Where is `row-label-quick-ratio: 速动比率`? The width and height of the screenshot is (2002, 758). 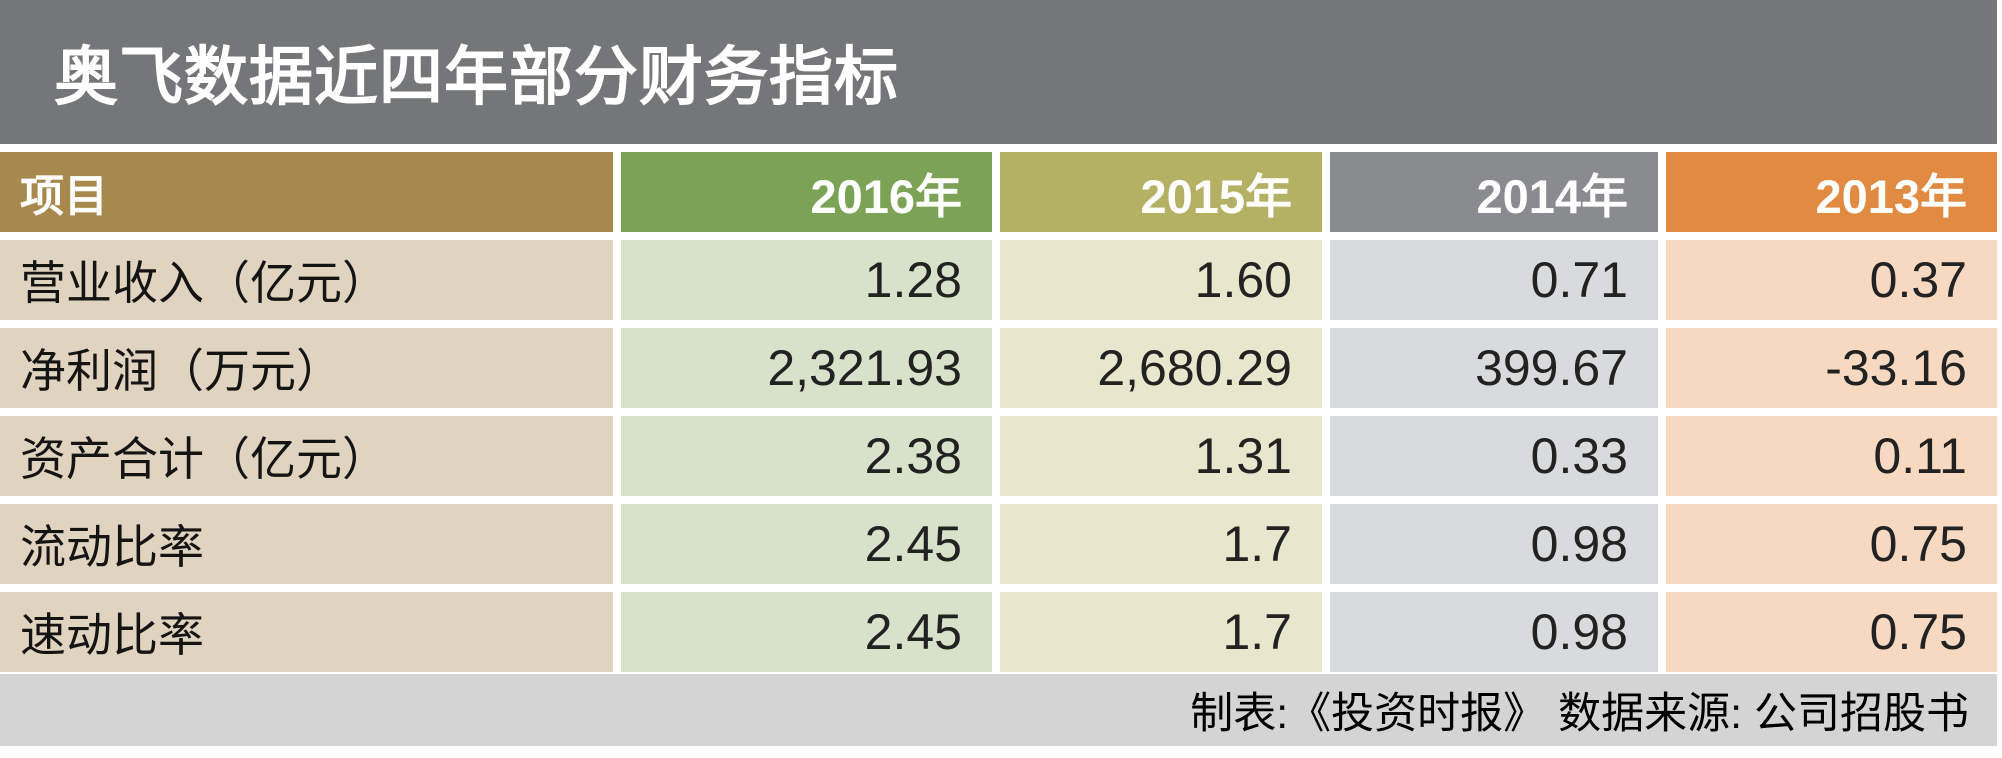
row-label-quick-ratio: 速动比率 is located at coordinates (306, 632).